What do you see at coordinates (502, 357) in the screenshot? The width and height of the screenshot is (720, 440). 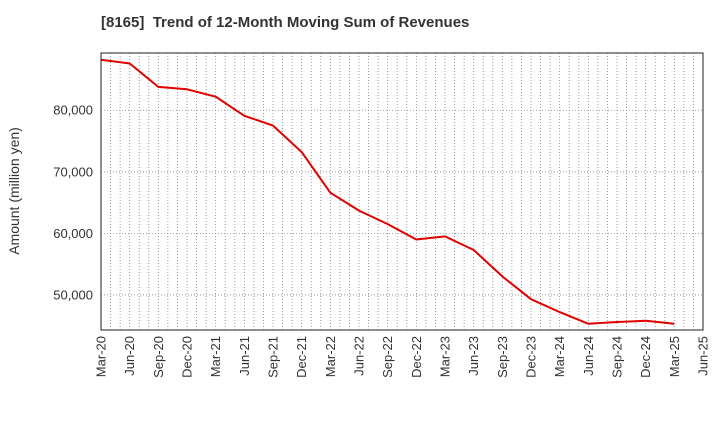 I see `x-tick-label: Sep-23` at bounding box center [502, 357].